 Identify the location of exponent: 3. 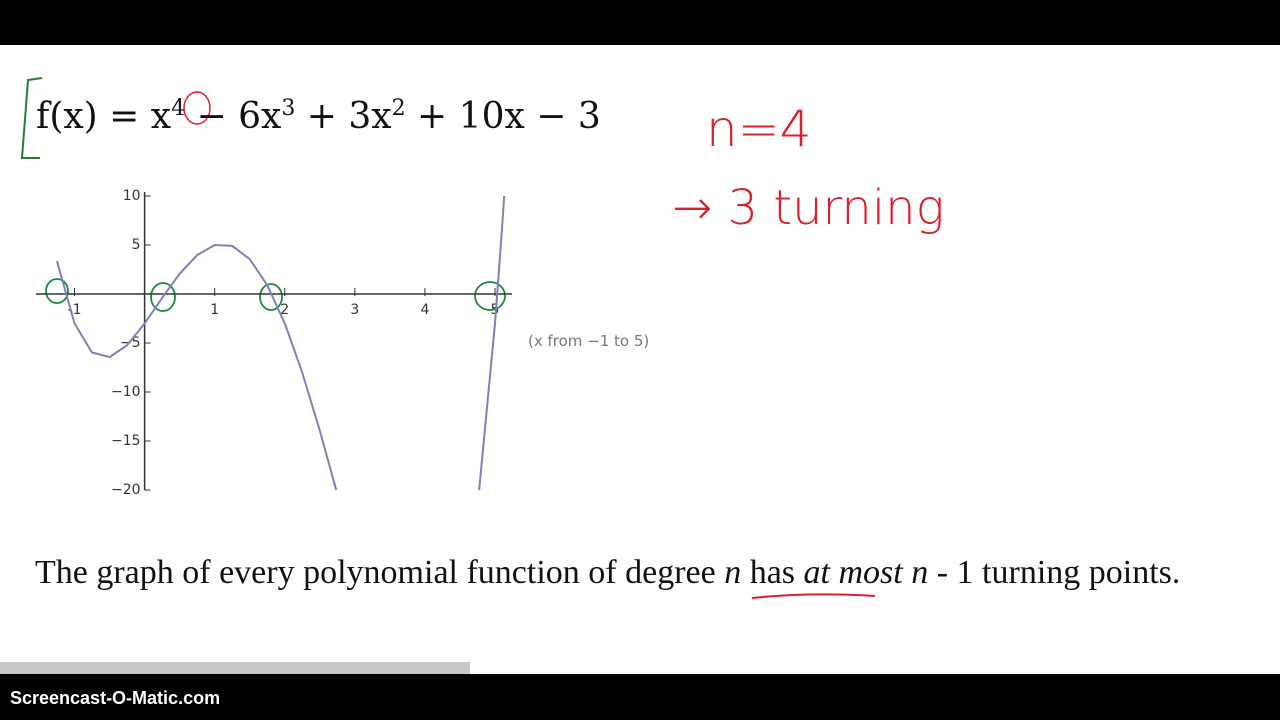
(288, 108).